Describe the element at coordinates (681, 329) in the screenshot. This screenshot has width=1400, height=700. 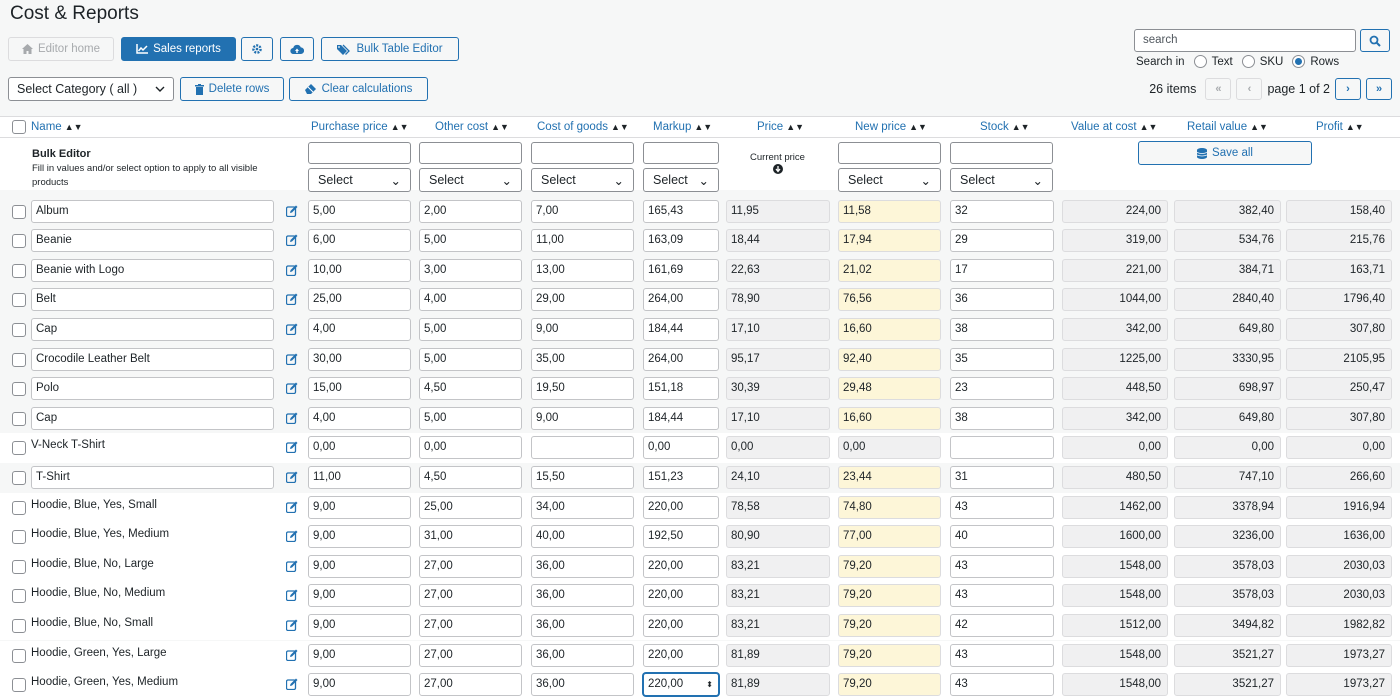
I see `cell-markup: 184,44` at that location.